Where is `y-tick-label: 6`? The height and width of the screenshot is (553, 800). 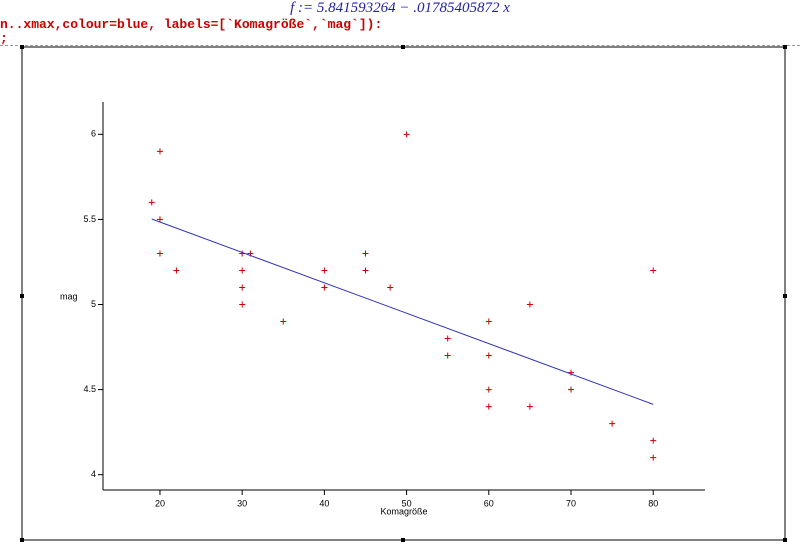
y-tick-label: 6 is located at coordinates (93, 134).